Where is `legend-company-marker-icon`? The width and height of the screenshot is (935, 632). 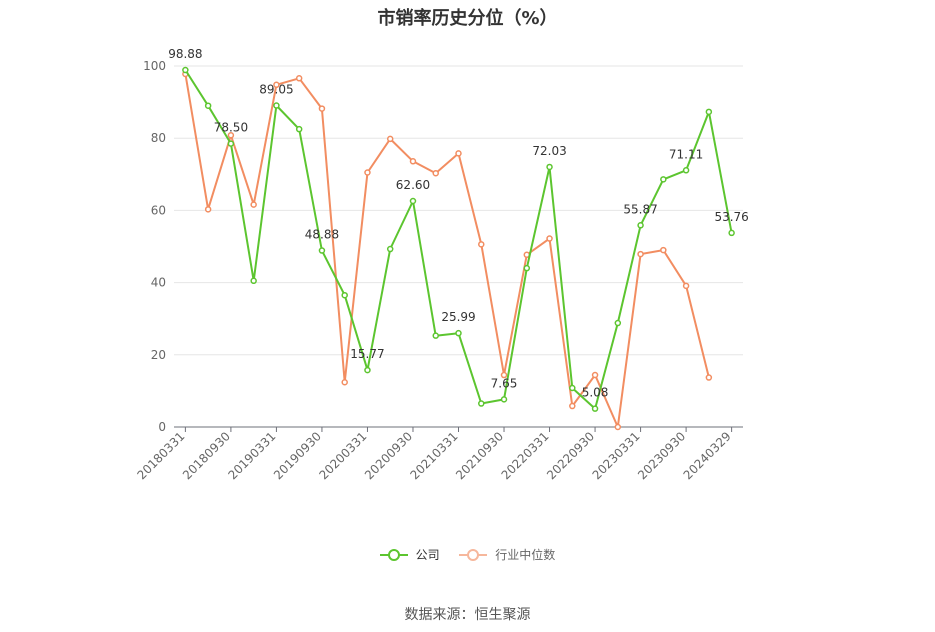 legend-company-marker-icon is located at coordinates (393, 554).